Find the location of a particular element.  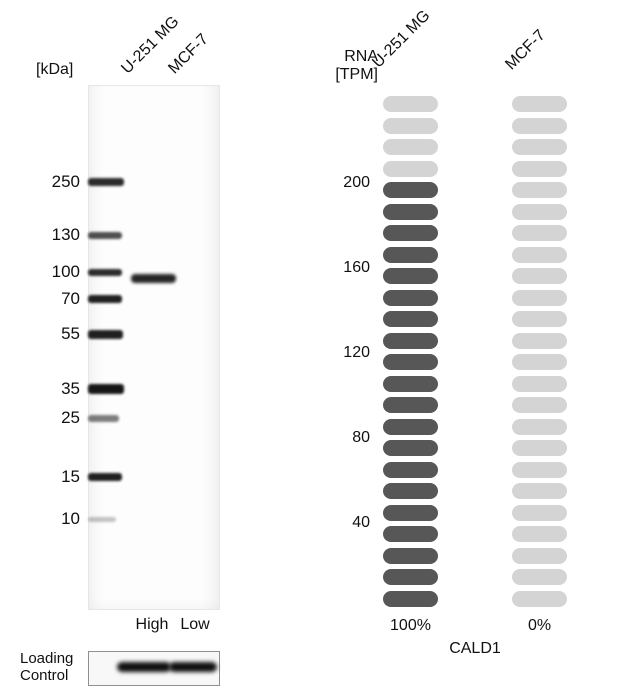

kda-label-130: 130 is located at coordinates (65, 234).